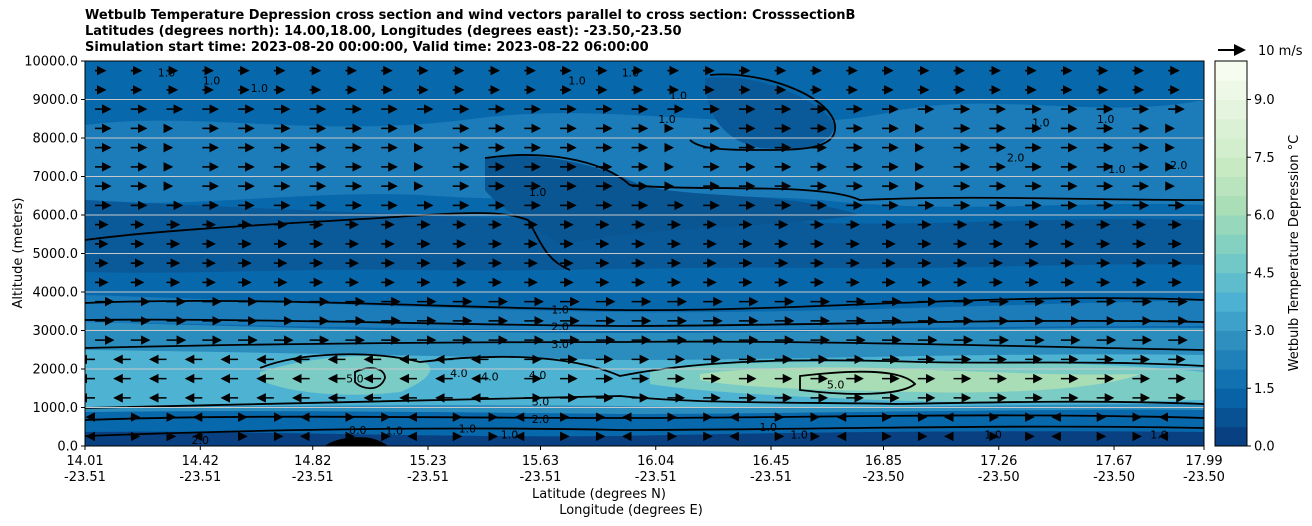  I want to click on colorbar: 0.0 1.5 3.0 4.5 6.0 7.5 9.0, so click(1244, 257).